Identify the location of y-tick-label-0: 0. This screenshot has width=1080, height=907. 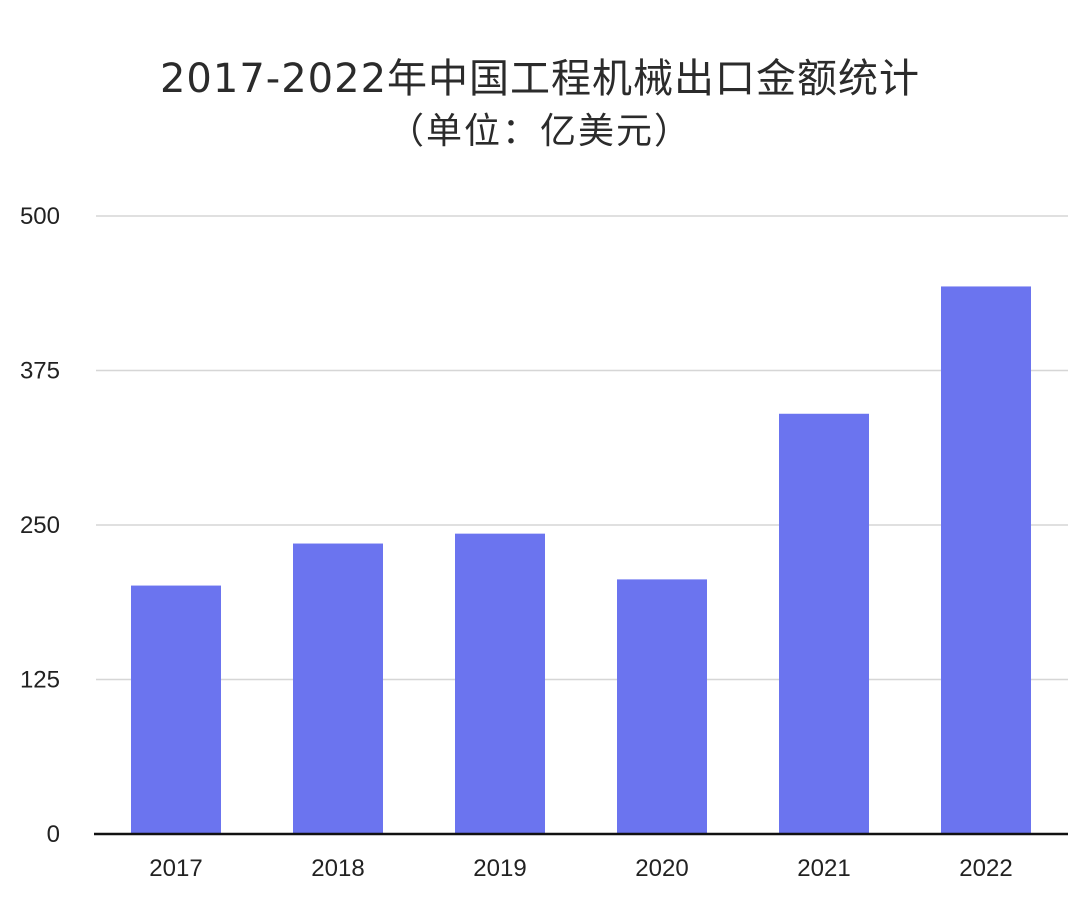
(53, 834).